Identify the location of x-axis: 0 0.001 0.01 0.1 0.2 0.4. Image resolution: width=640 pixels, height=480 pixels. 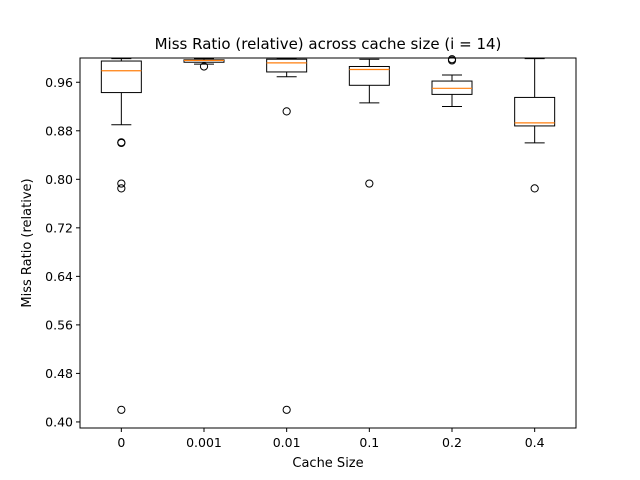
(331, 439).